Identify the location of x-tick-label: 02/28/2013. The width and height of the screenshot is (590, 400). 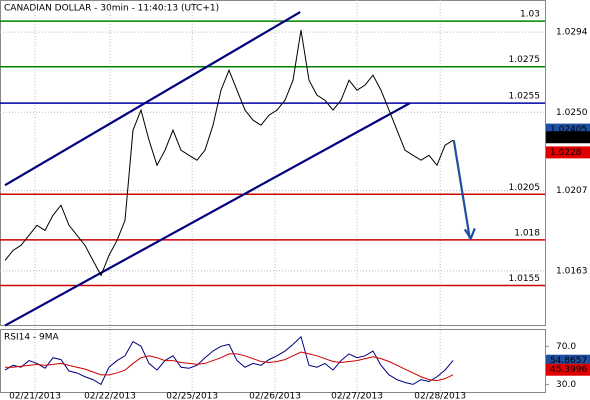
(440, 396).